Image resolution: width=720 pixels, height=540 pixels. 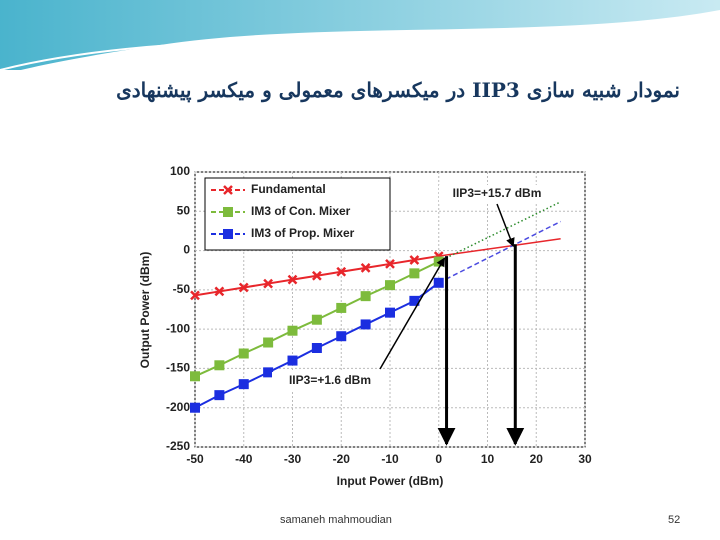 What do you see at coordinates (303, 233) in the screenshot?
I see `legend-label: IM3 of Prop. Mixer` at bounding box center [303, 233].